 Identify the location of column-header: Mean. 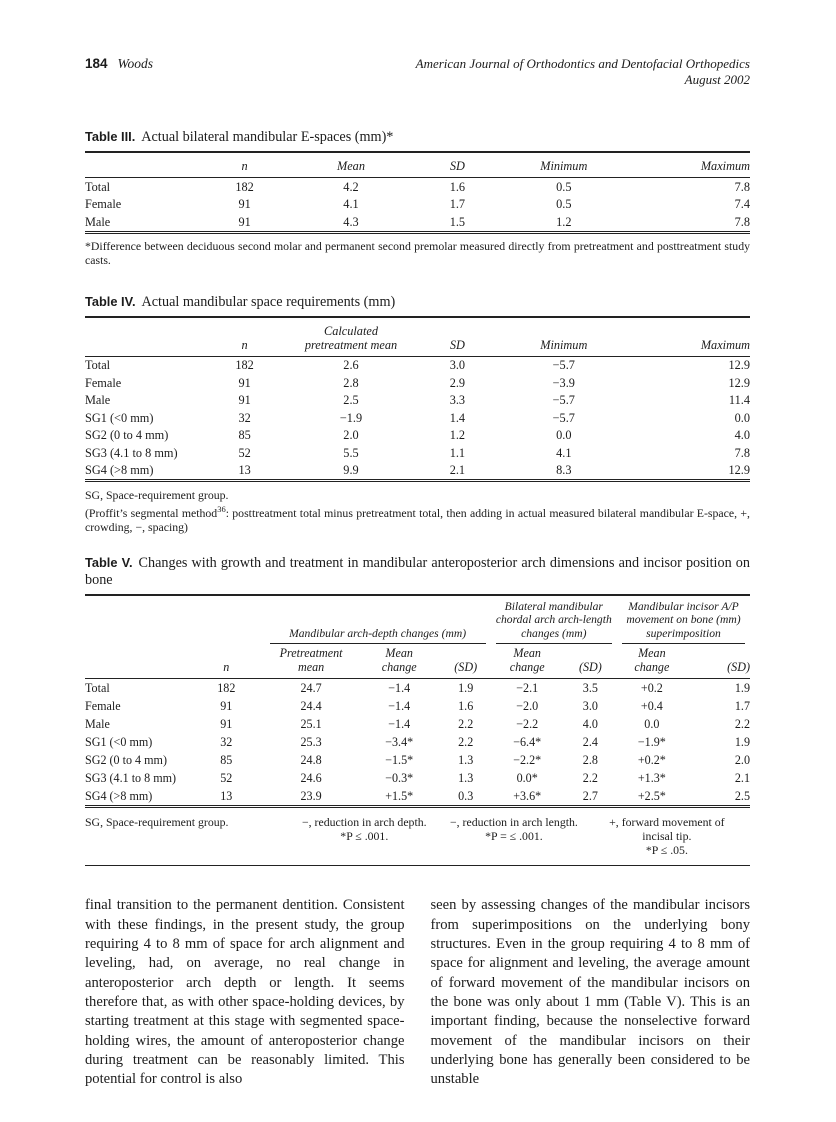
(351, 165).